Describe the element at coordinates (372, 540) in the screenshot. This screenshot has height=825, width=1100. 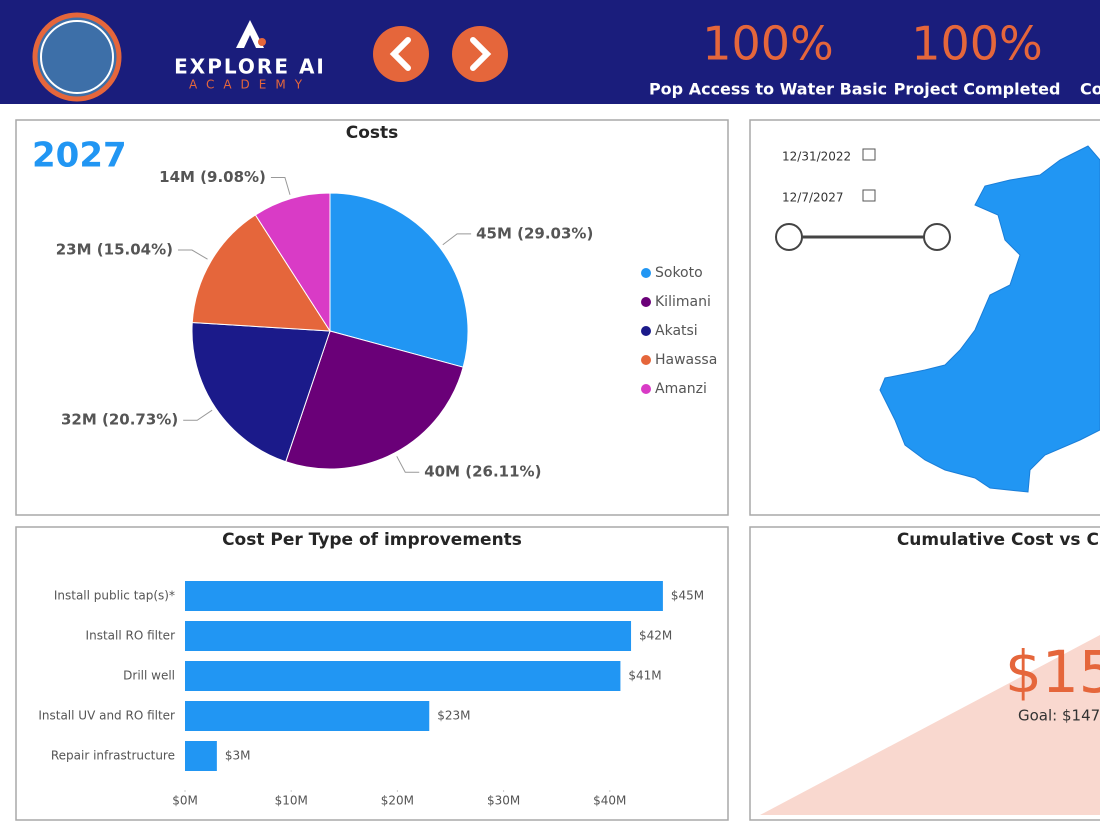
I see `chart-title: Cost Per Type of improvements` at that location.